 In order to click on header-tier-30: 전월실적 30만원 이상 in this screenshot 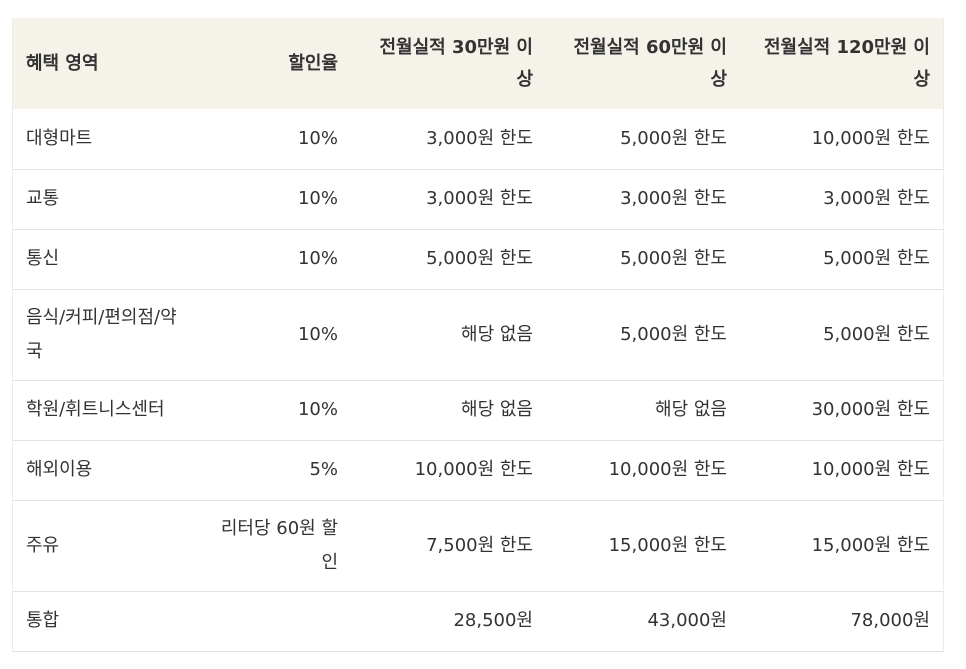, I will do `click(456, 63)`.